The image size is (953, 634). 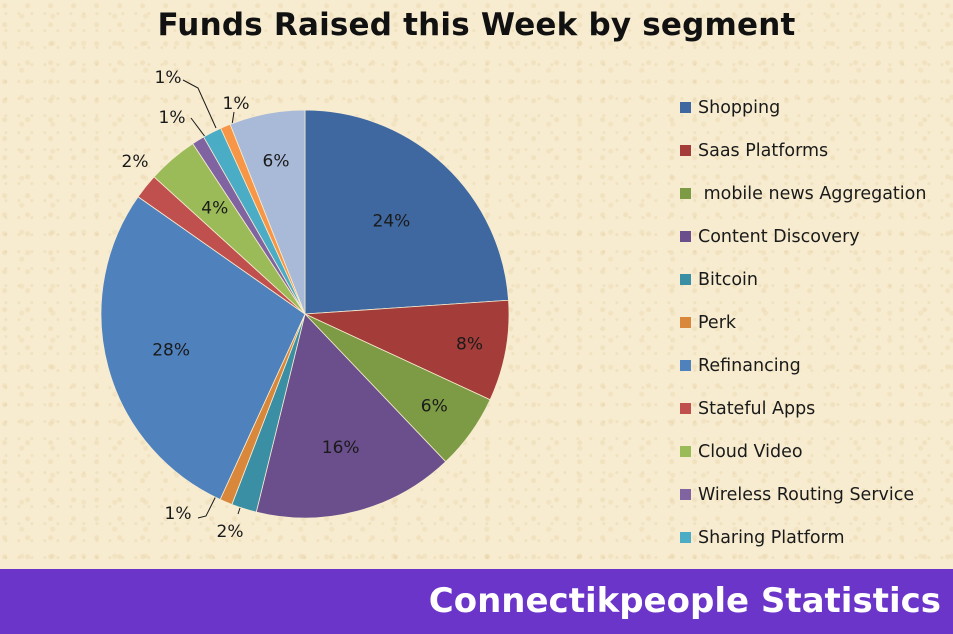 I want to click on slice-percent-label: 28%, so click(x=171, y=350).